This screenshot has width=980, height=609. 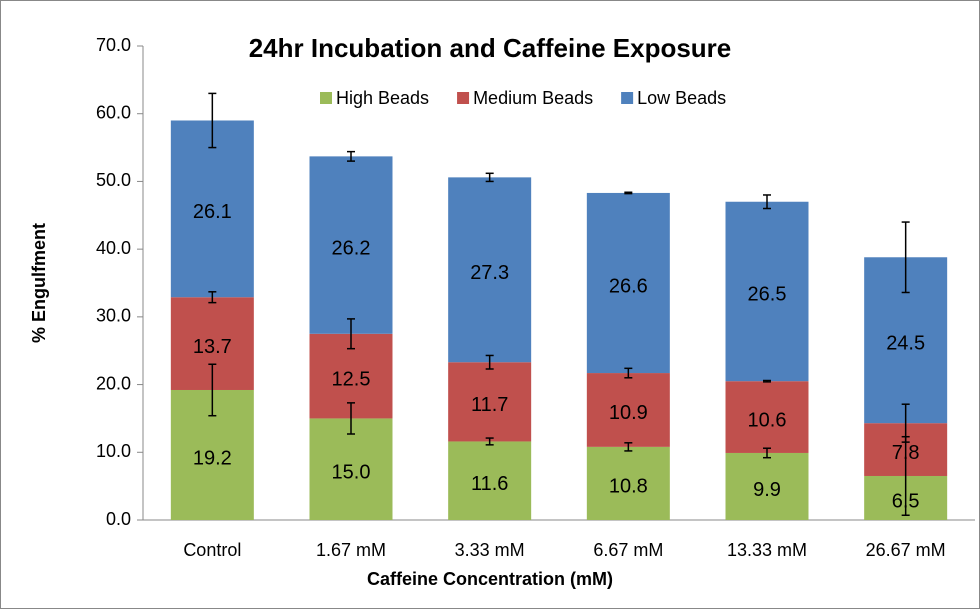 What do you see at coordinates (767, 295) in the screenshot?
I see `value-label: 26.5` at bounding box center [767, 295].